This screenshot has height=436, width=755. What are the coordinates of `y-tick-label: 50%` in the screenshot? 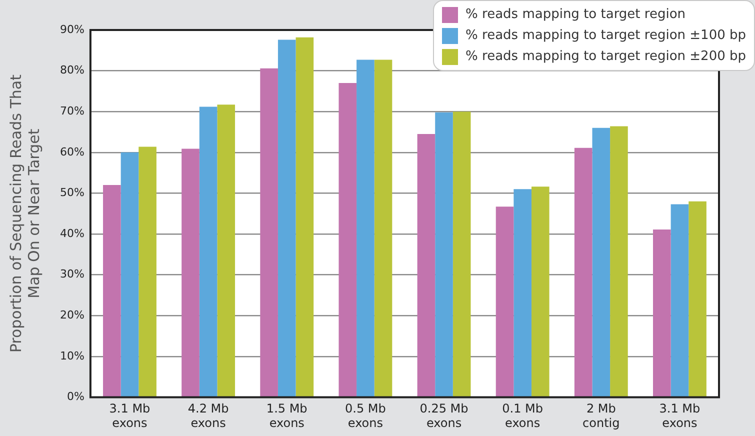 It's located at (72, 193).